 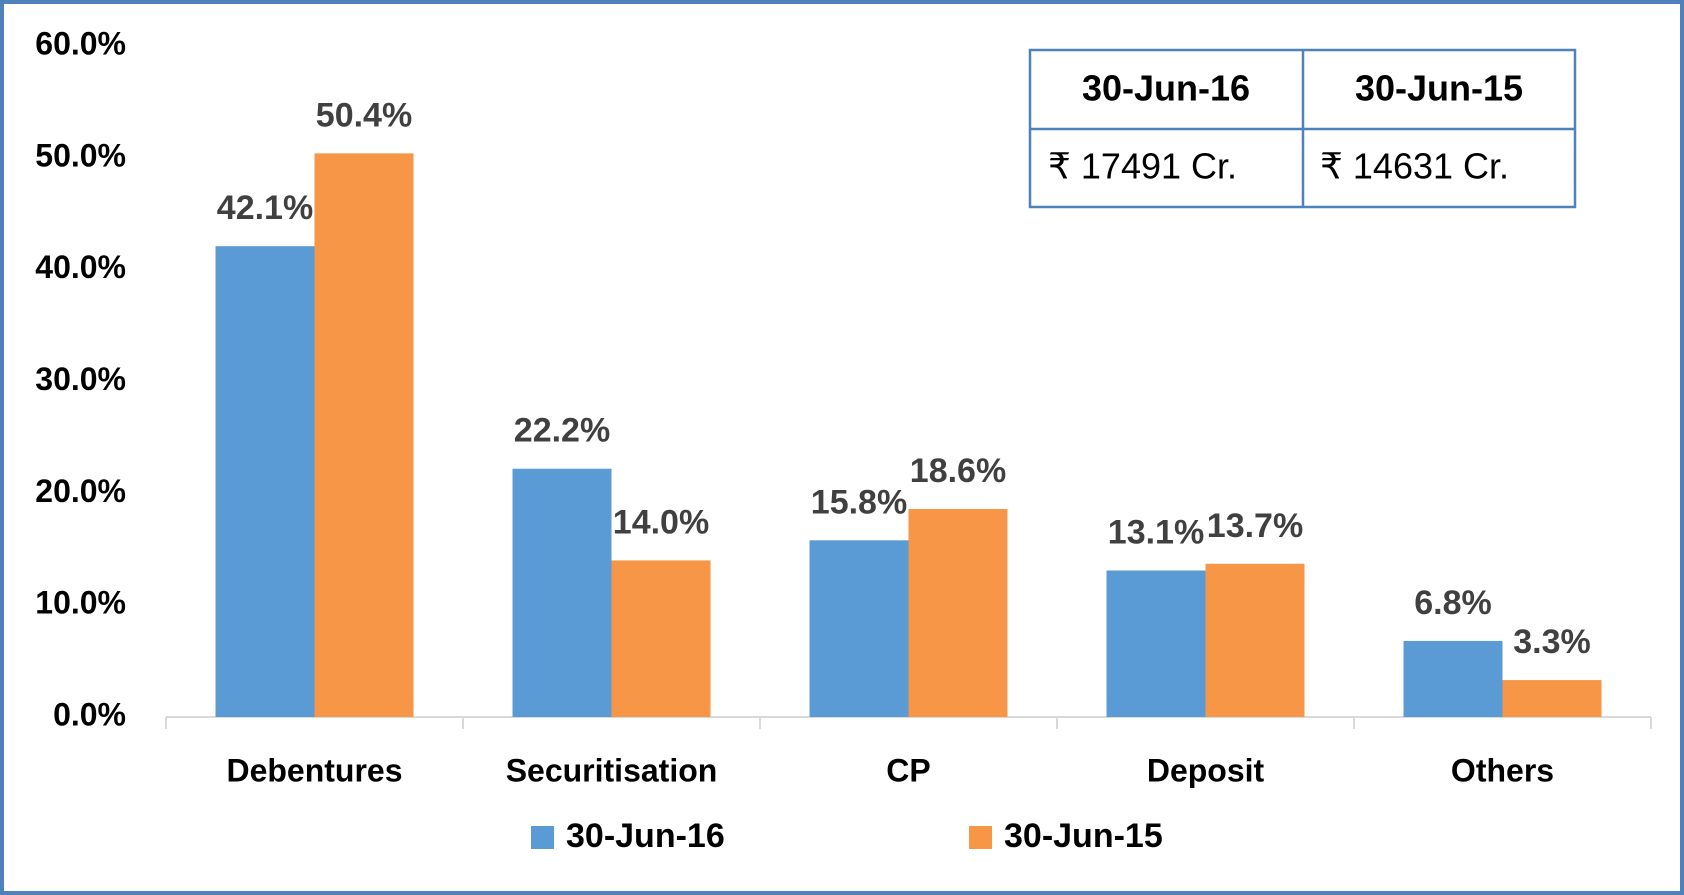 What do you see at coordinates (1414, 166) in the screenshot?
I see `table-cell: ₹ 14631 Cr.` at bounding box center [1414, 166].